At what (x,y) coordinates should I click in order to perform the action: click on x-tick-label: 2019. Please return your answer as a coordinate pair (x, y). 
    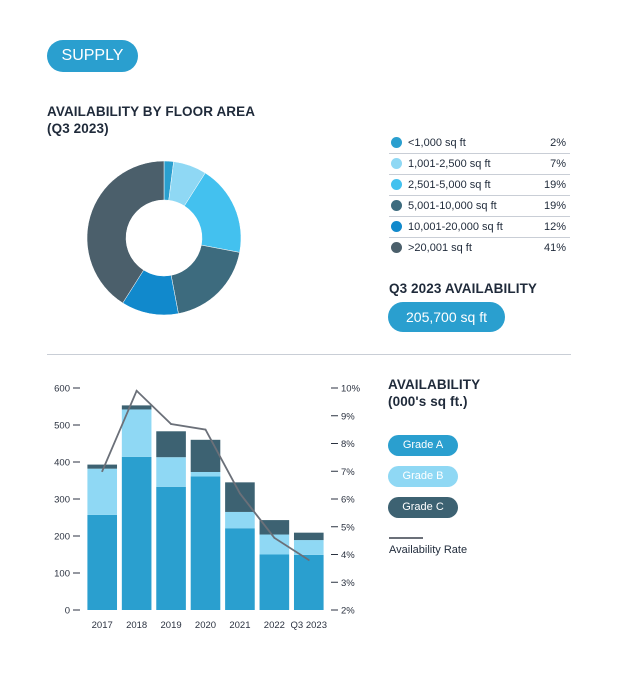
    Looking at the image, I should click on (171, 625).